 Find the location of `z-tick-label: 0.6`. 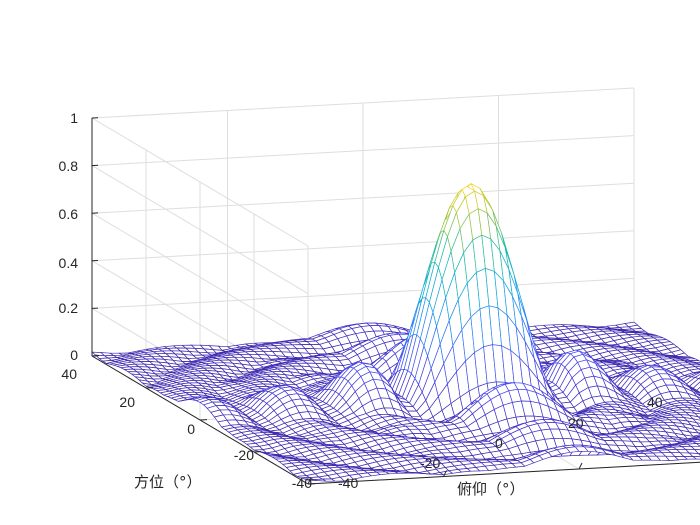

z-tick-label: 0.6 is located at coordinates (69, 214).